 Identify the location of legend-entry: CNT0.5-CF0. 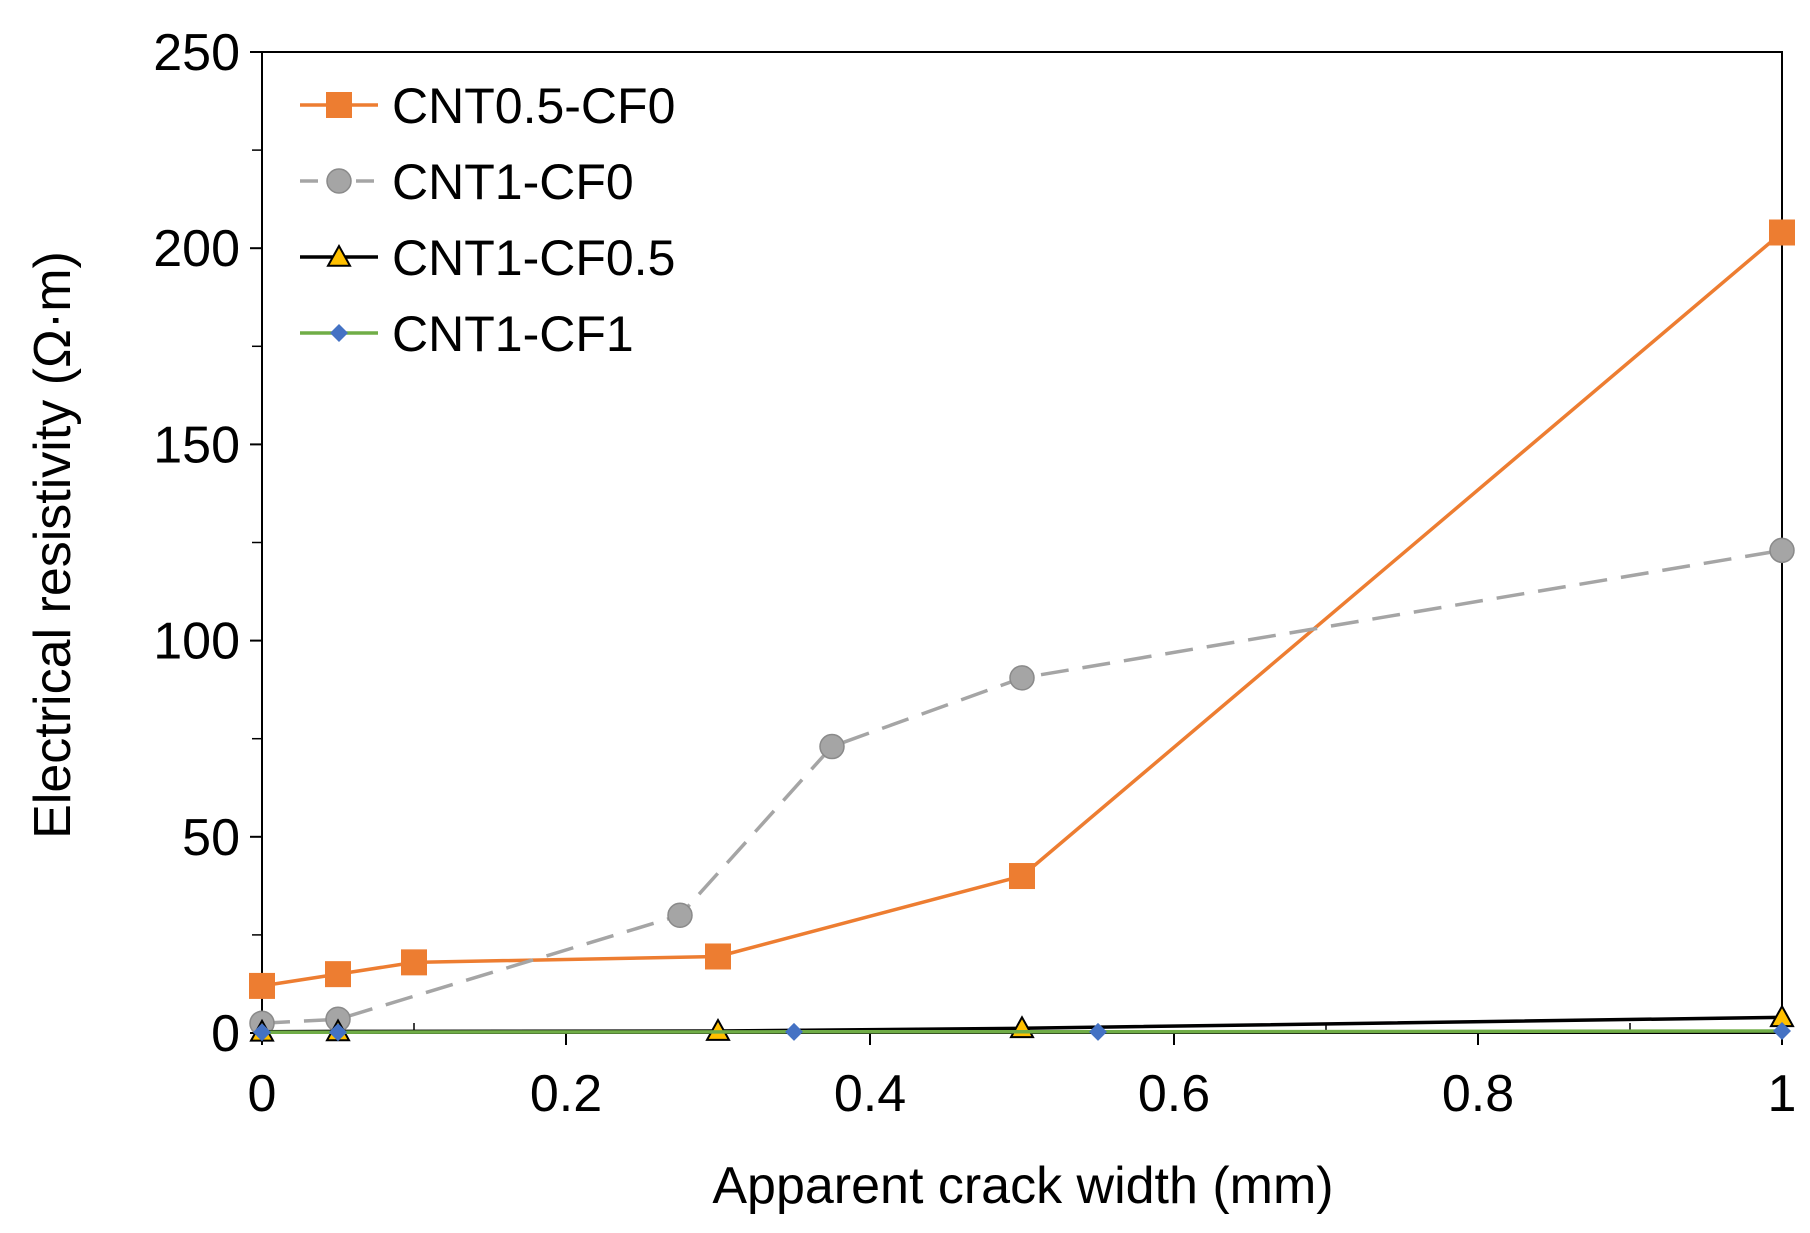
(487, 106).